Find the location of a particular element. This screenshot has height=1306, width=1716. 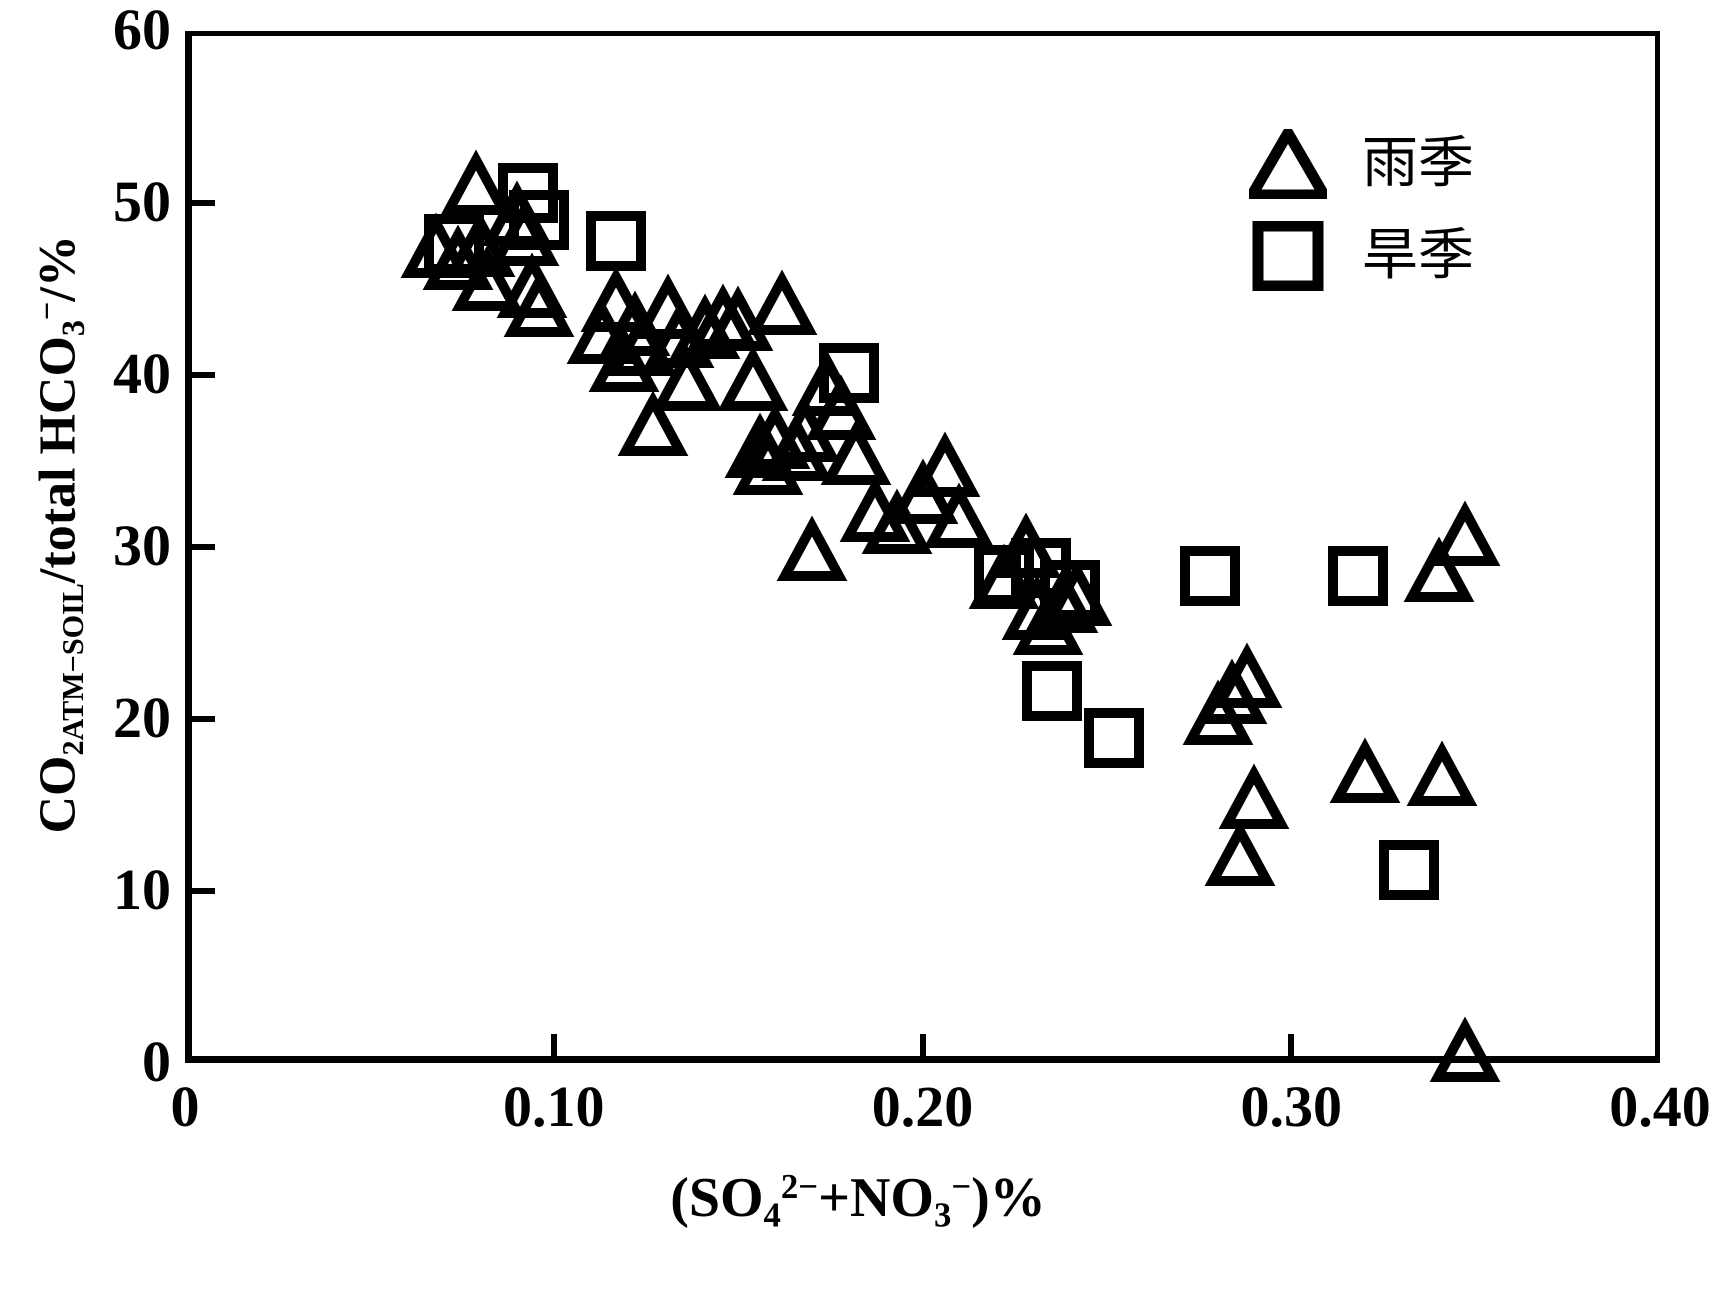

legend-entry-rainy: 雨季 is located at coordinates (1405, 164).